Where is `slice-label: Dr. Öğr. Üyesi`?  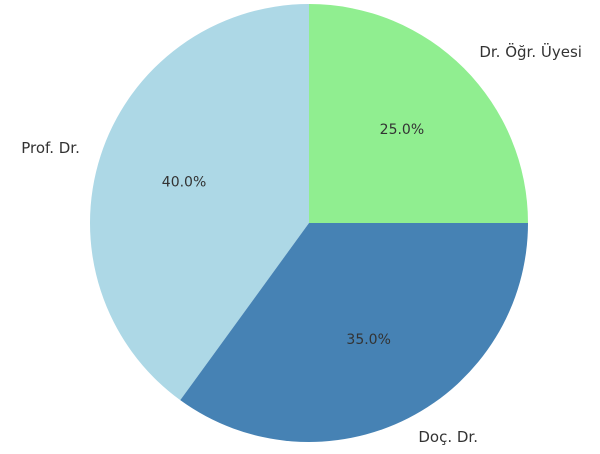 slice-label: Dr. Öğr. Üyesi is located at coordinates (530, 51).